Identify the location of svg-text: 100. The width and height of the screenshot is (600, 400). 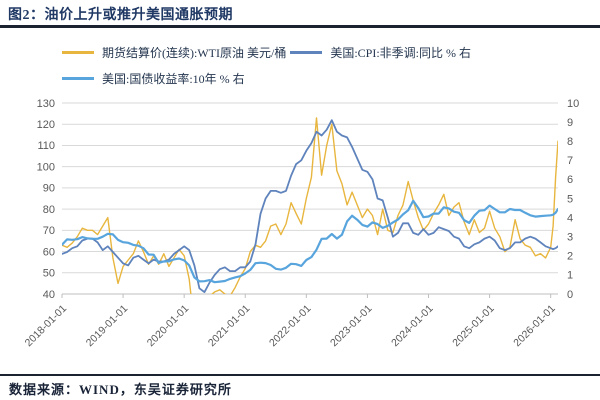
(46, 167).